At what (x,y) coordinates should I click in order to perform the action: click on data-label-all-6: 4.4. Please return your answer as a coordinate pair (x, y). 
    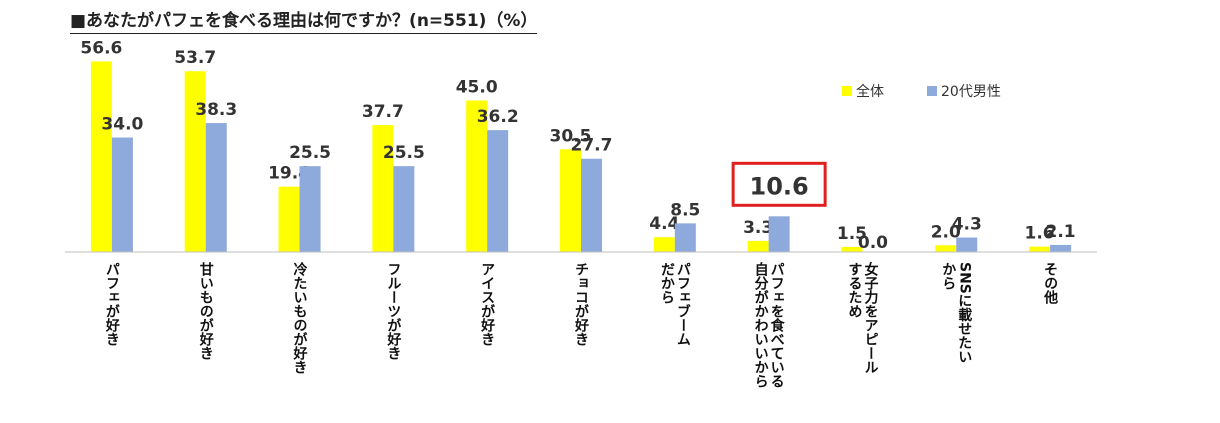
    Looking at the image, I should click on (664, 224).